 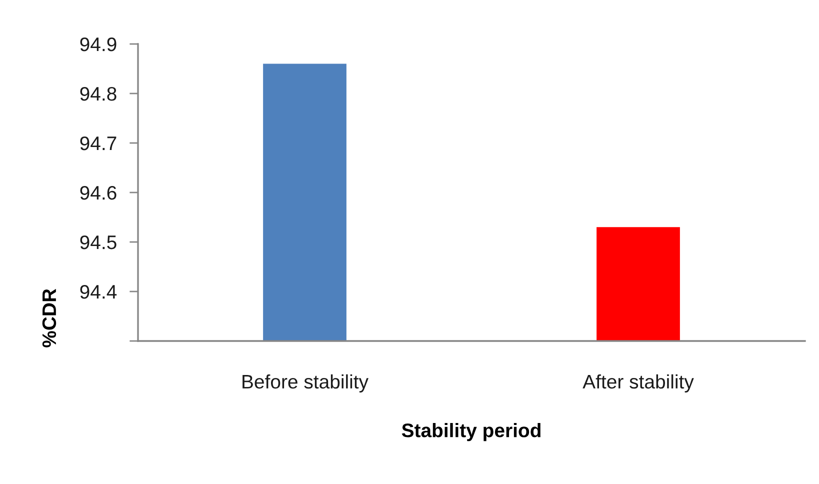 I want to click on x-axis-title: Stability period, so click(x=471, y=432).